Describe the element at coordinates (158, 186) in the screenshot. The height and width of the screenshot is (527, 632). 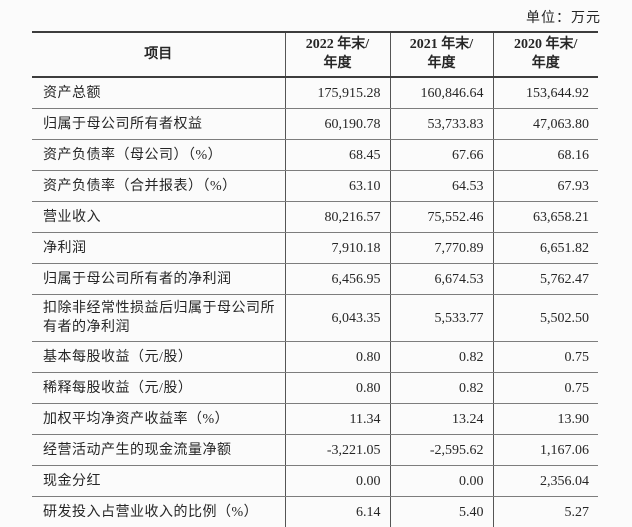
I see `row-label: 资产负债率（合并报表）（%）` at that location.